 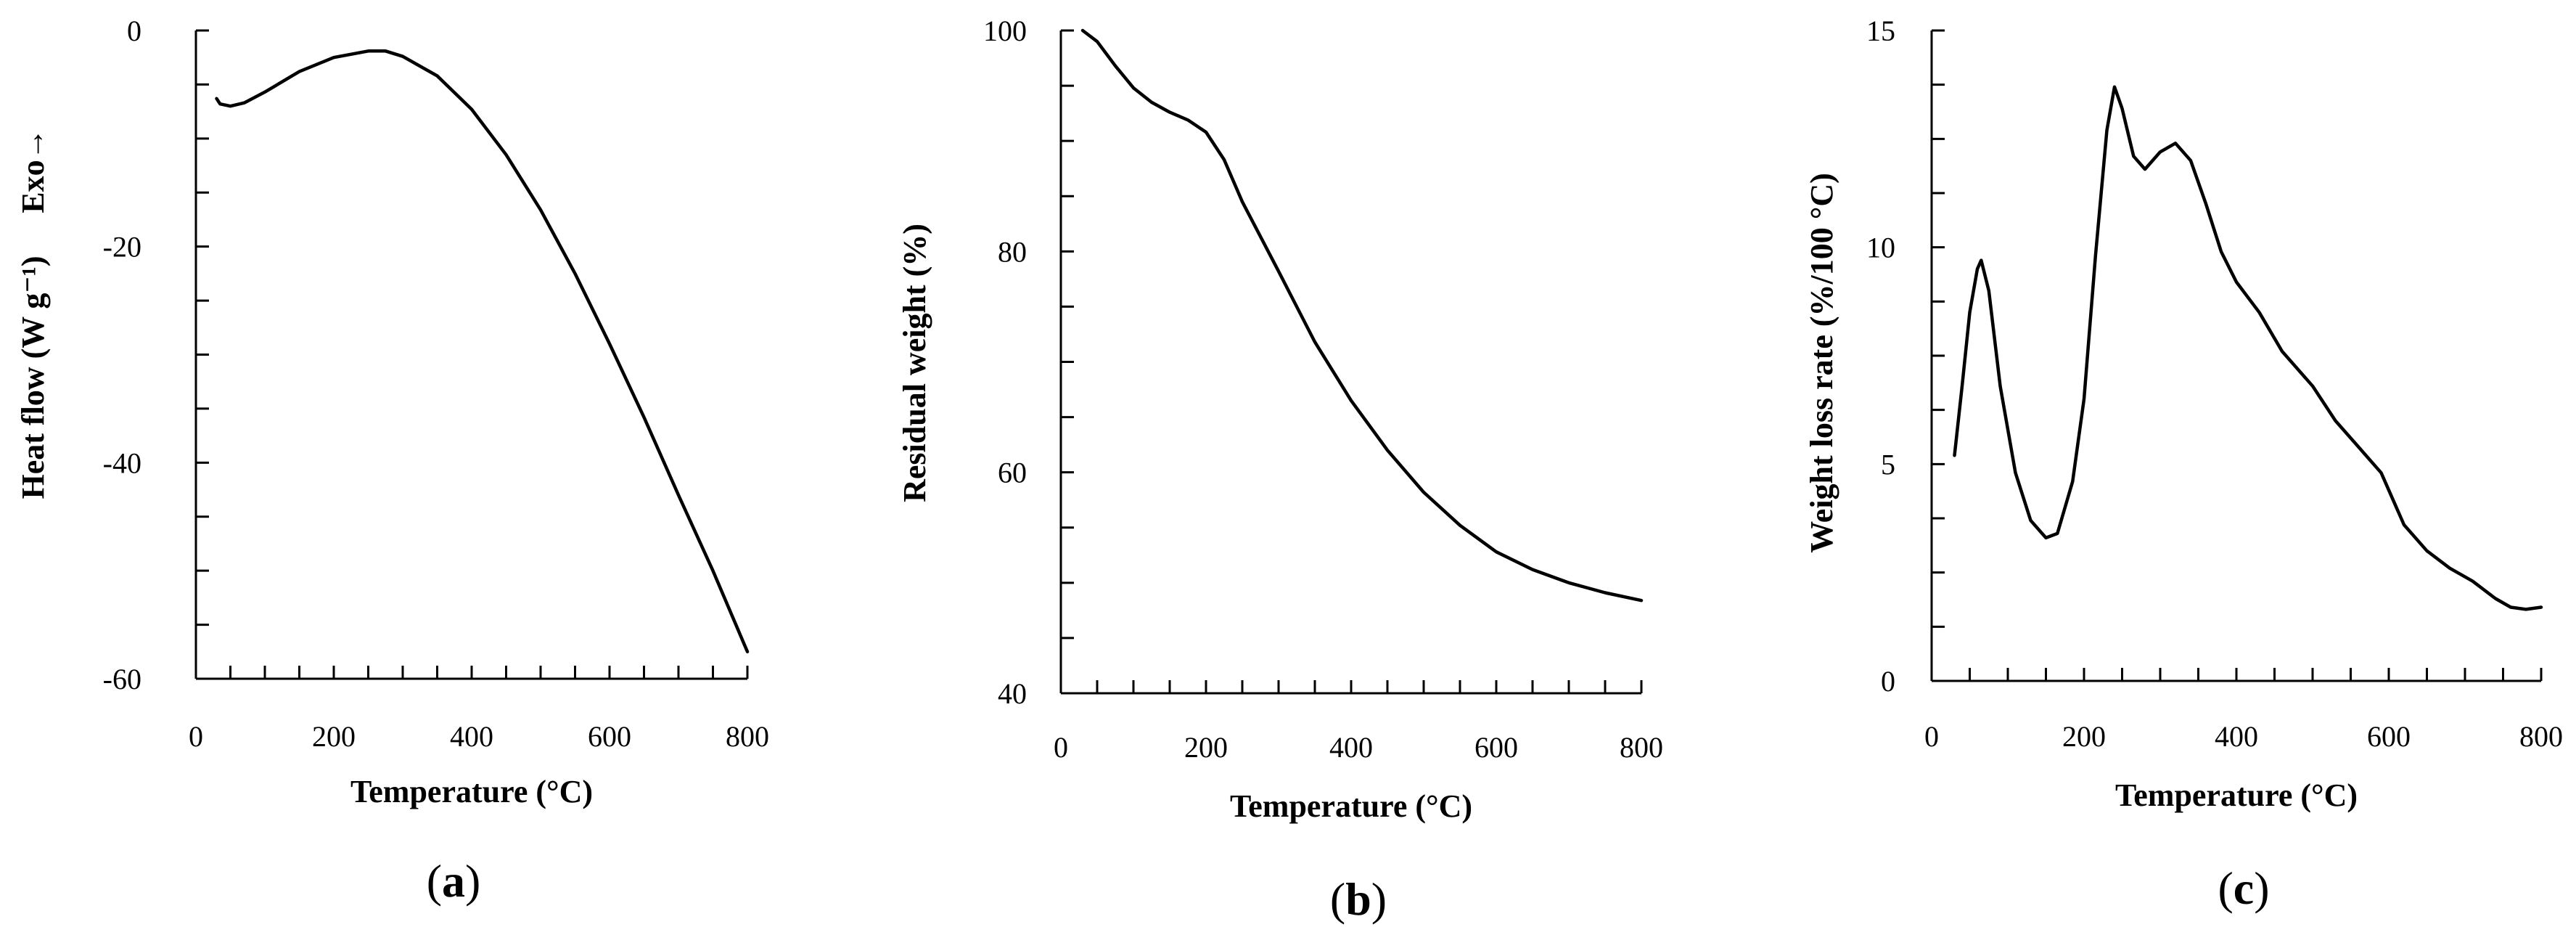 I want to click on y-axis-title: Residual weight (%), so click(x=914, y=363).